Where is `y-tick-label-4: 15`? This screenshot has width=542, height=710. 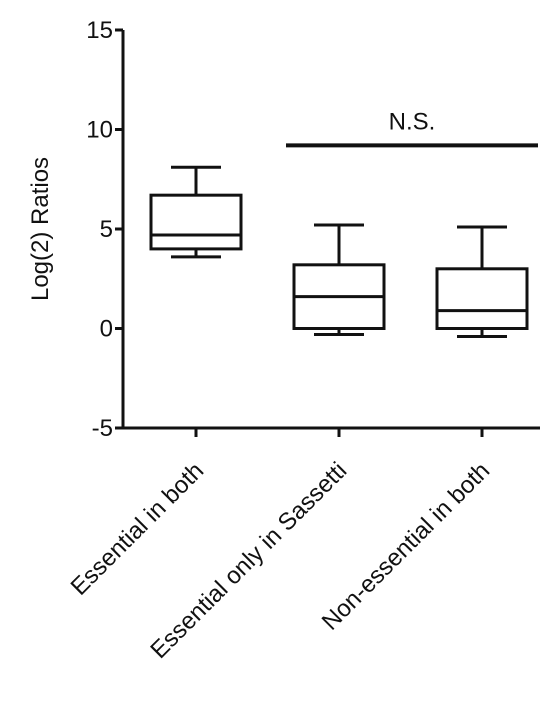
y-tick-label-4: 15 is located at coordinates (99, 30).